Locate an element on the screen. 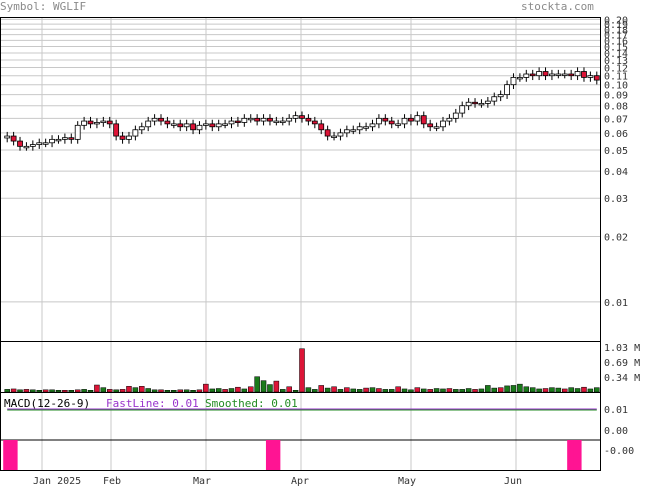 Image resolution: width=655 pixels, height=486 pixels. volume-tick-label: 0.34 M is located at coordinates (622, 378).